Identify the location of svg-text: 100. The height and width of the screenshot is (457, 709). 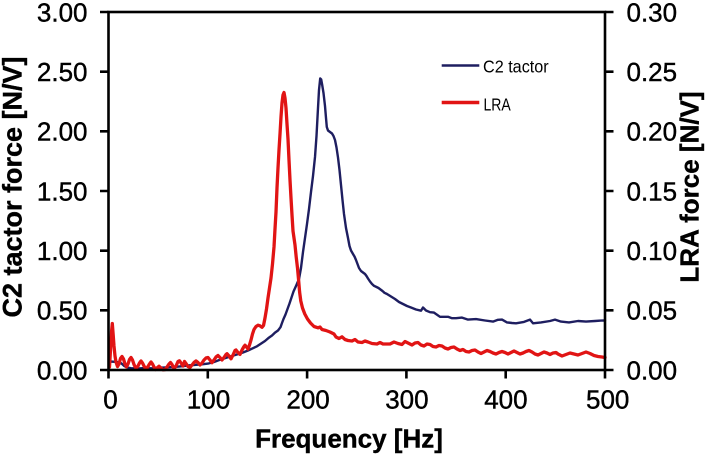
(208, 400).